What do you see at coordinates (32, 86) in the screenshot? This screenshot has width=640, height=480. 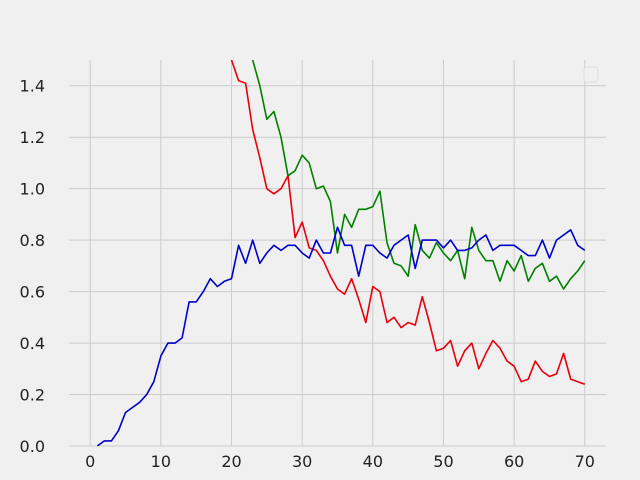 I see `y-tick-label: 1.4` at bounding box center [32, 86].